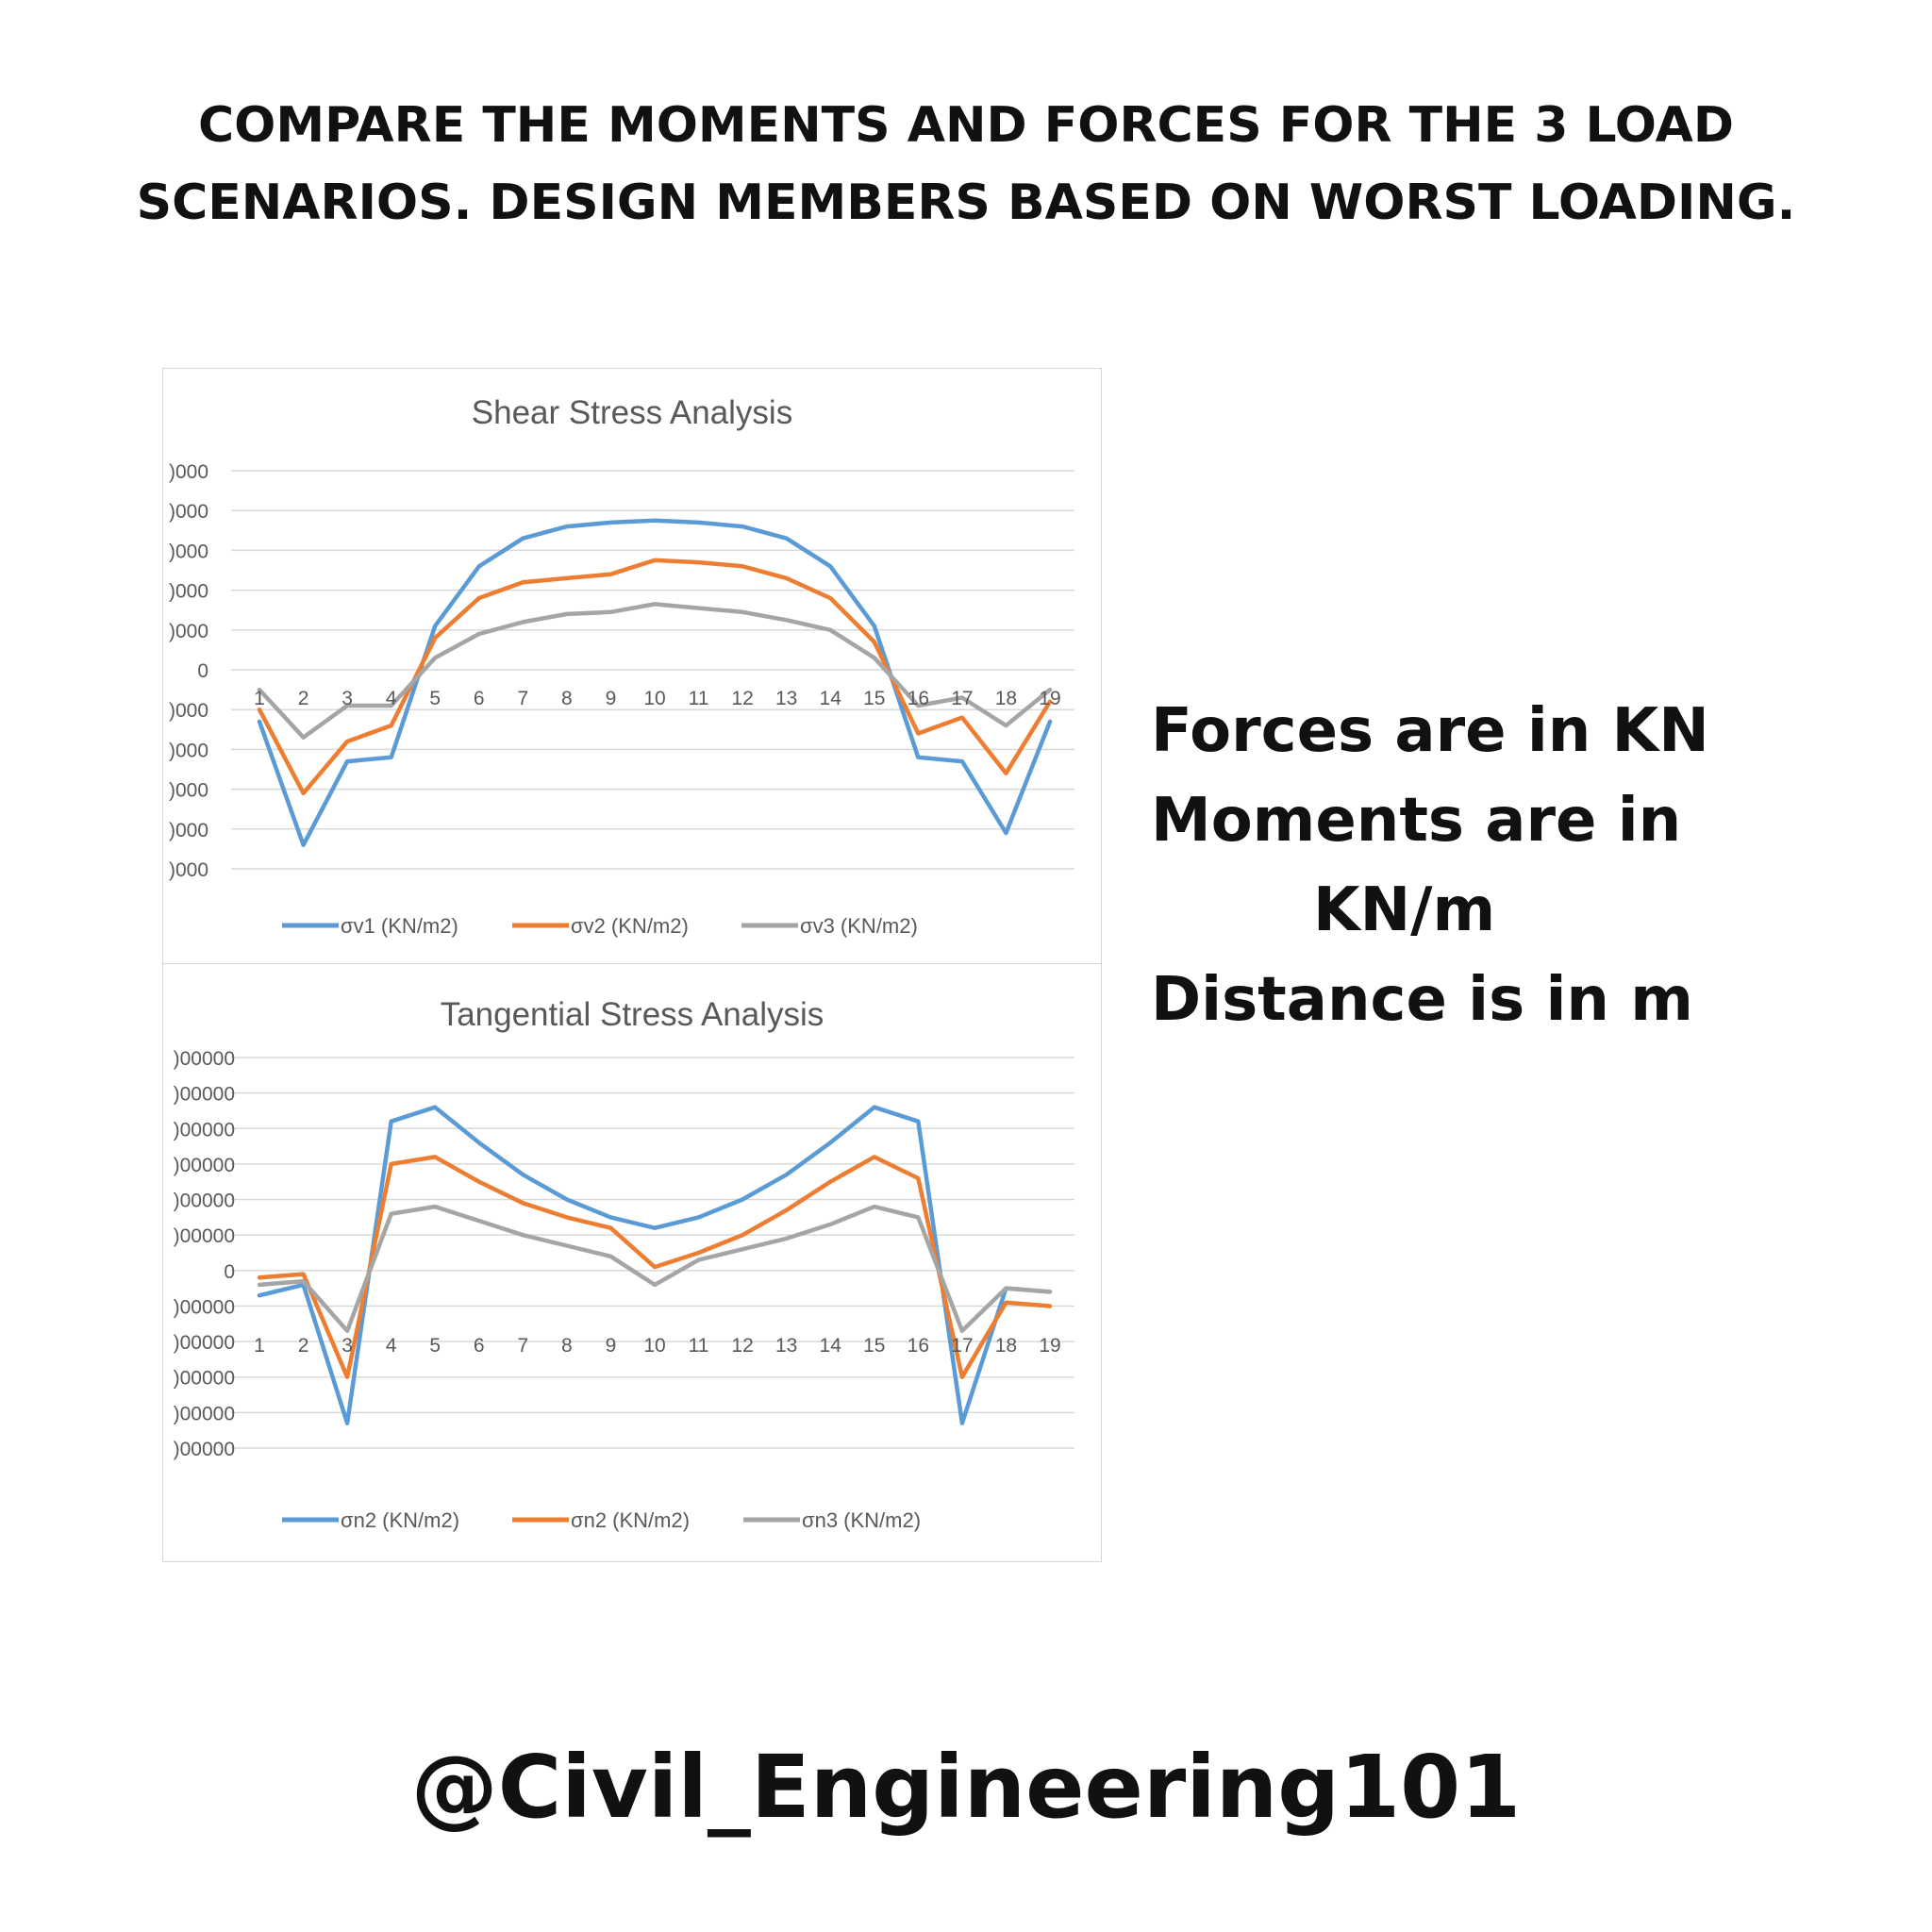 Image resolution: width=1932 pixels, height=1932 pixels. I want to click on series-line-sn3, so click(655, 1269).